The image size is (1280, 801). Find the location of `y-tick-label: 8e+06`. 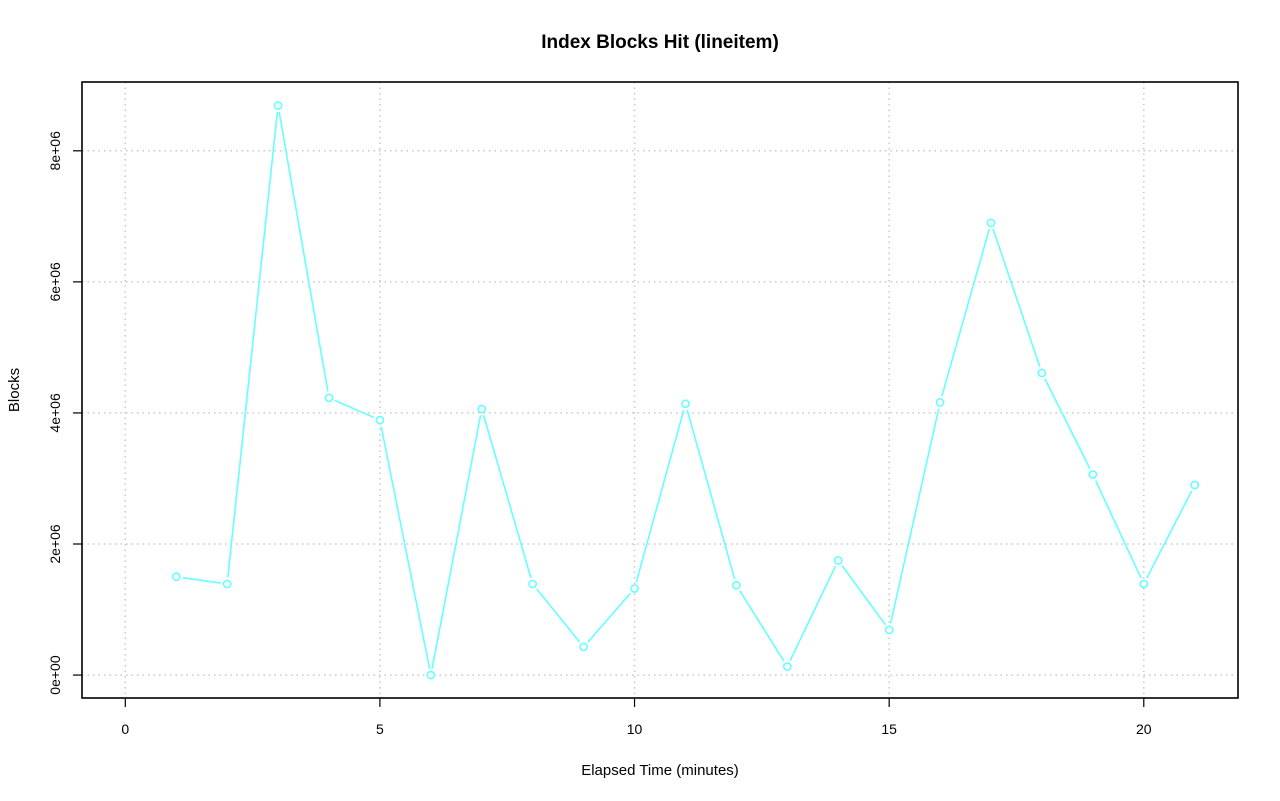

y-tick-label: 8e+06 is located at coordinates (55, 151).